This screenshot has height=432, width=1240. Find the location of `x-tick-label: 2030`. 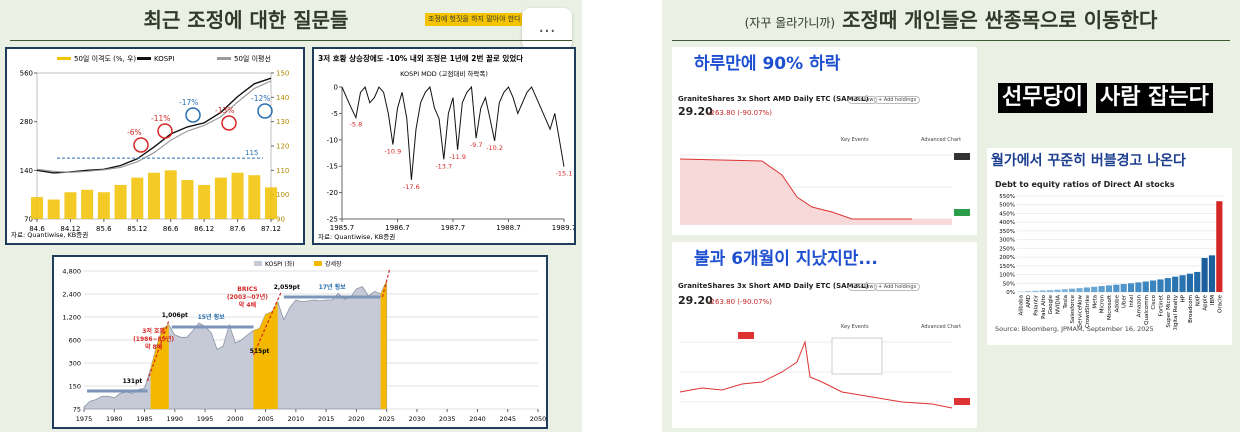

x-tick-label: 2030 is located at coordinates (417, 419).